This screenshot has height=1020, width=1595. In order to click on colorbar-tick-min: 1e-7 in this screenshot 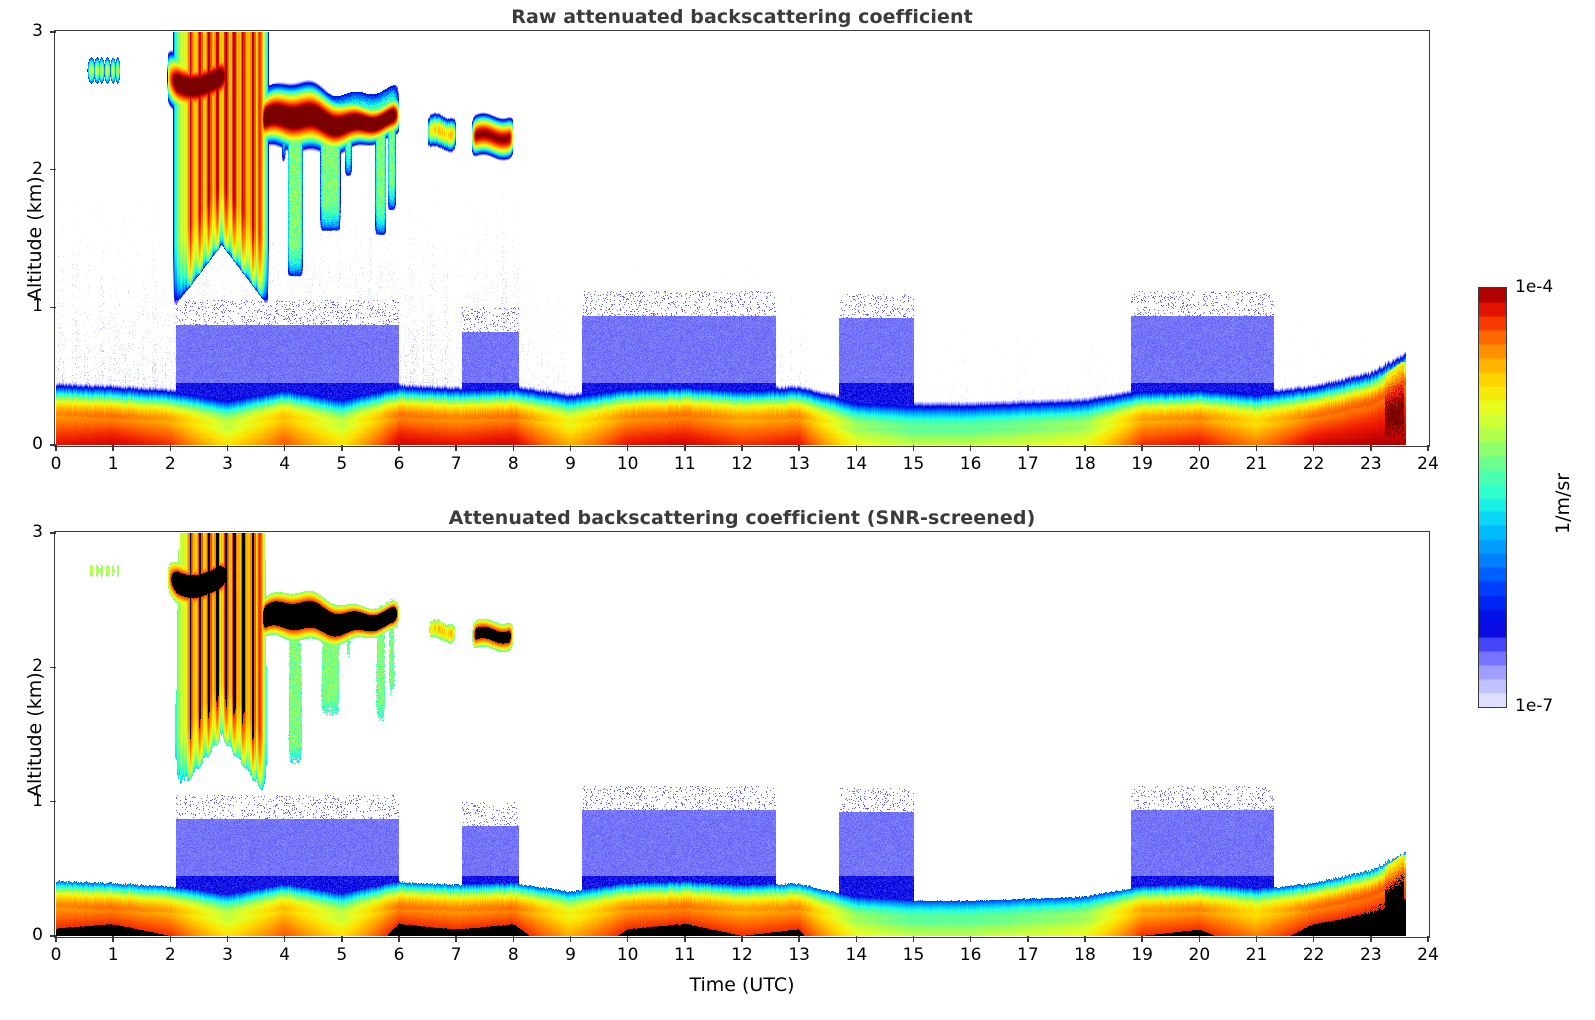, I will do `click(1534, 706)`.